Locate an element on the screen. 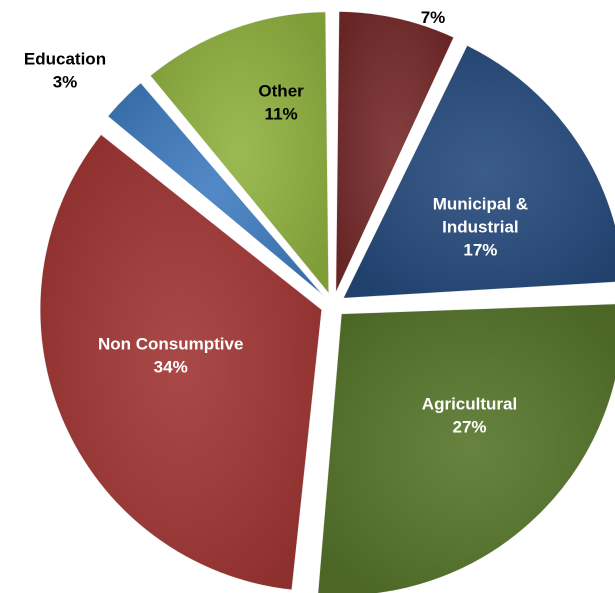 The width and height of the screenshot is (615, 593). slice-value-label: 27% is located at coordinates (469, 427).